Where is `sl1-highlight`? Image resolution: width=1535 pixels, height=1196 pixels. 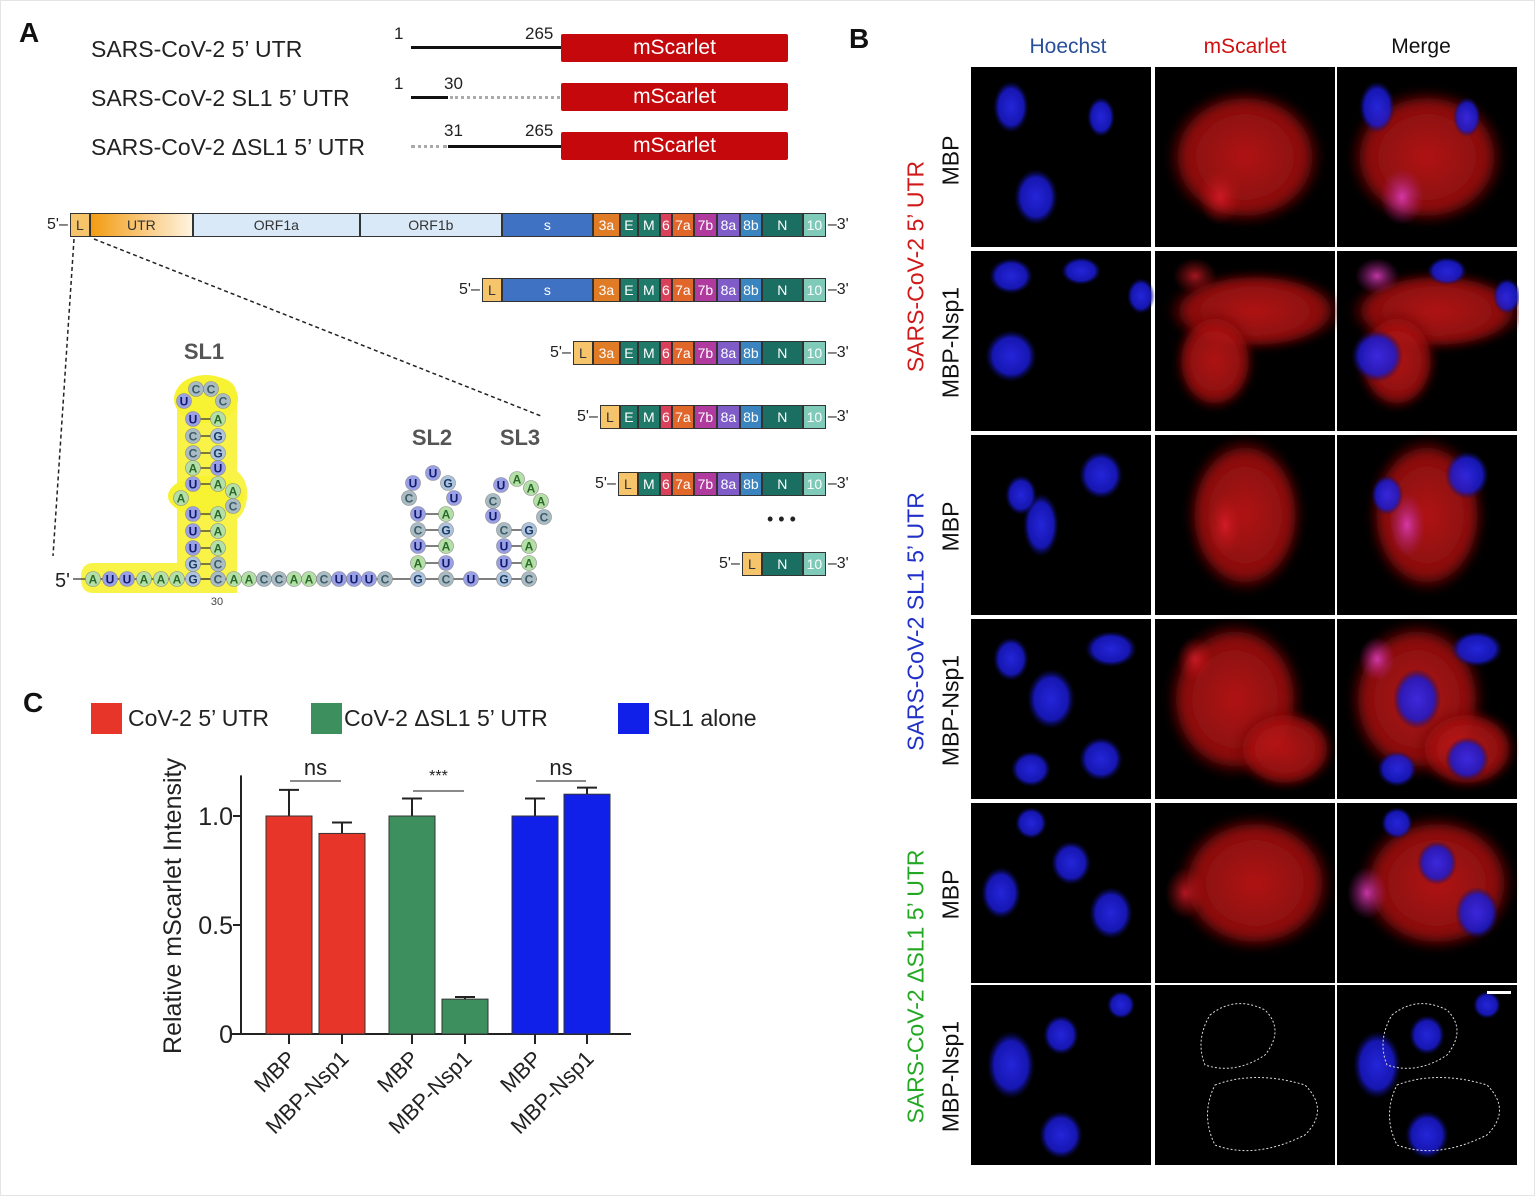 sl1-highlight is located at coordinates (164, 484).